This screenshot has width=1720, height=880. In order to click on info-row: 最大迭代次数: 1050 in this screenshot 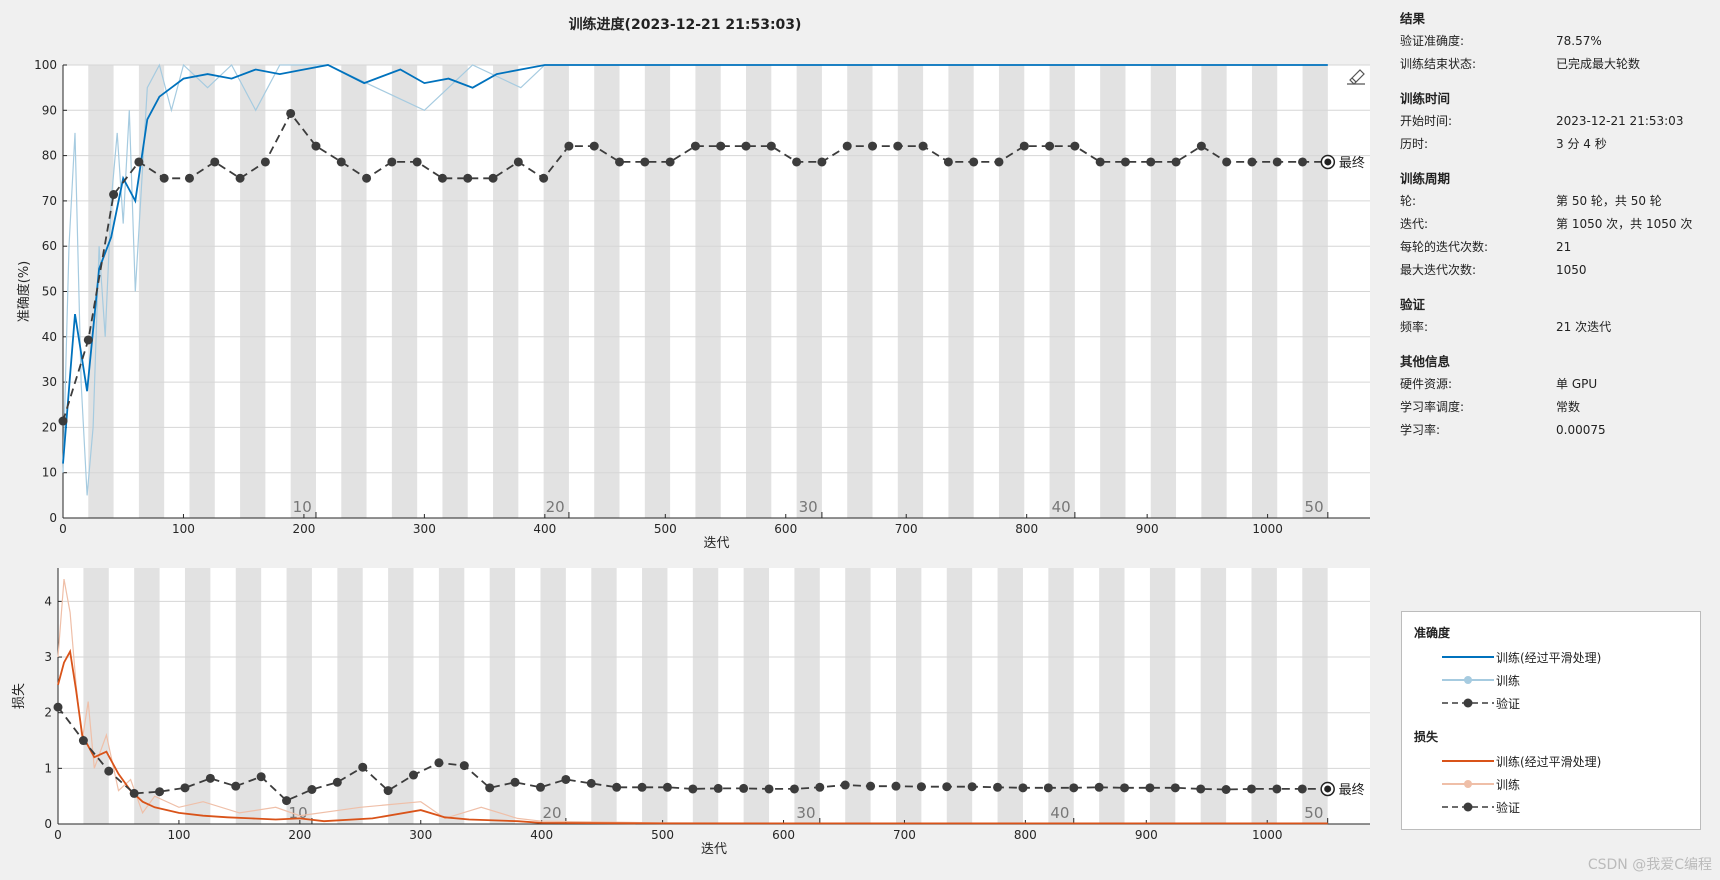, I will do `click(1560, 270)`.